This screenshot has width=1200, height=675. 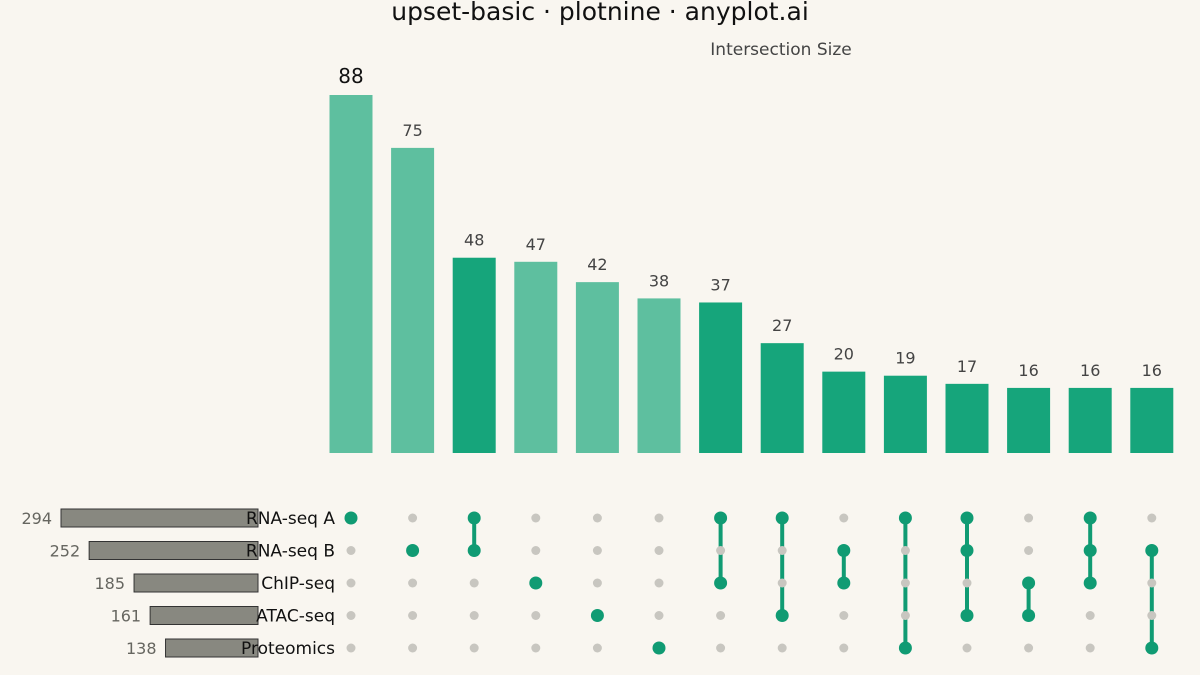 I want to click on bar-value-label: 37, so click(x=720, y=284).